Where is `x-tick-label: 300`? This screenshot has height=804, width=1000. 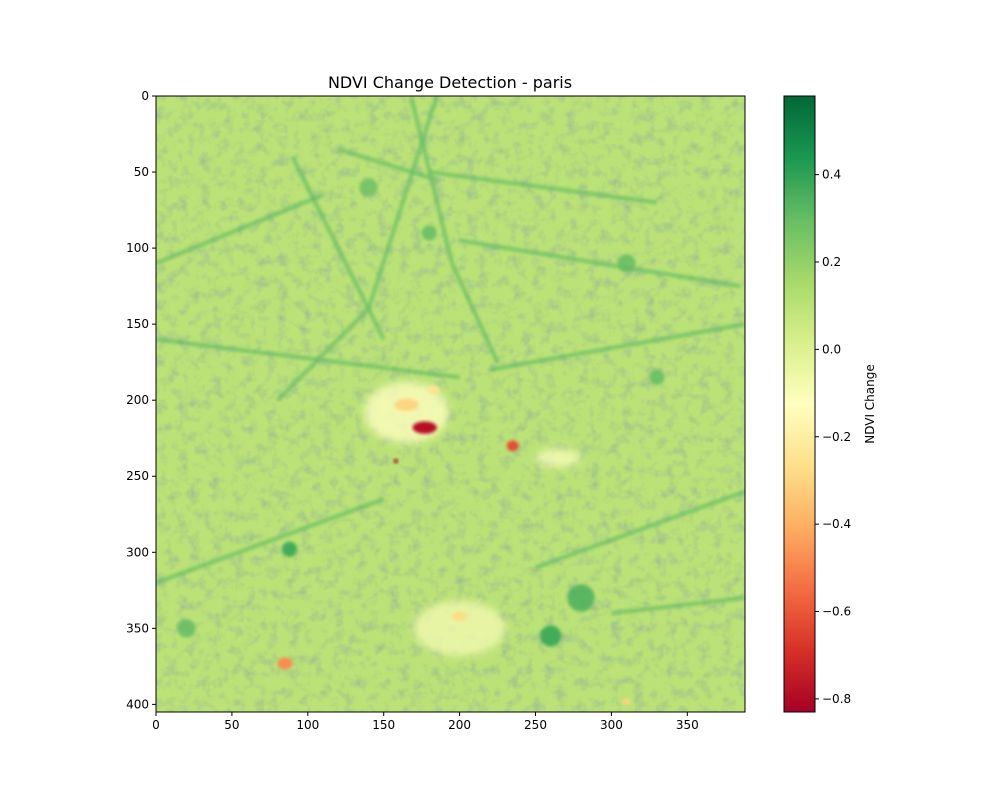 x-tick-label: 300 is located at coordinates (611, 725).